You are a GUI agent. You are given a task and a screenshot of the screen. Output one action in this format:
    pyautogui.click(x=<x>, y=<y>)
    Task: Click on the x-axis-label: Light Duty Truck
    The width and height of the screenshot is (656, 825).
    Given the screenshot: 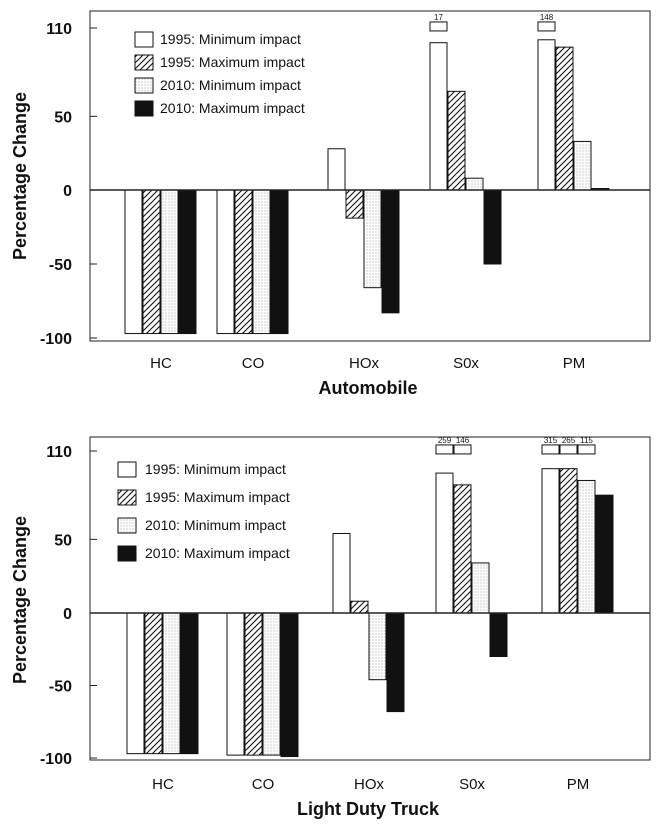 What is the action you would take?
    pyautogui.click(x=368, y=809)
    